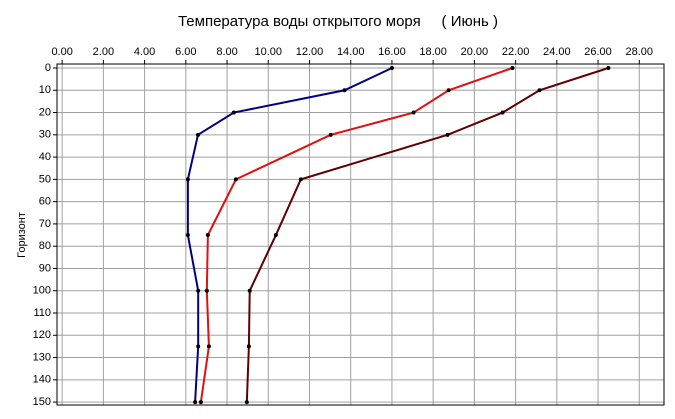  I want to click on x-tick-label: 28.00, so click(640, 52).